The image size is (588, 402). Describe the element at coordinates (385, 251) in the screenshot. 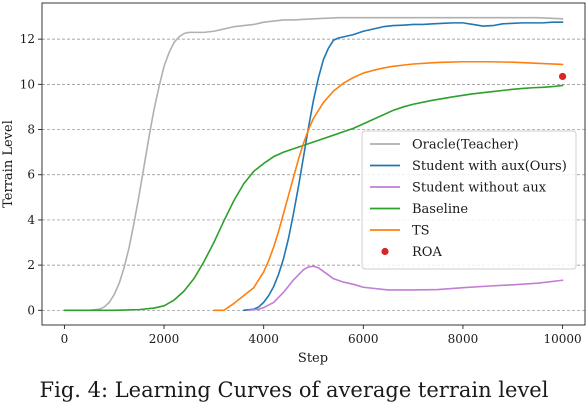

I see `legend-swatch` at that location.